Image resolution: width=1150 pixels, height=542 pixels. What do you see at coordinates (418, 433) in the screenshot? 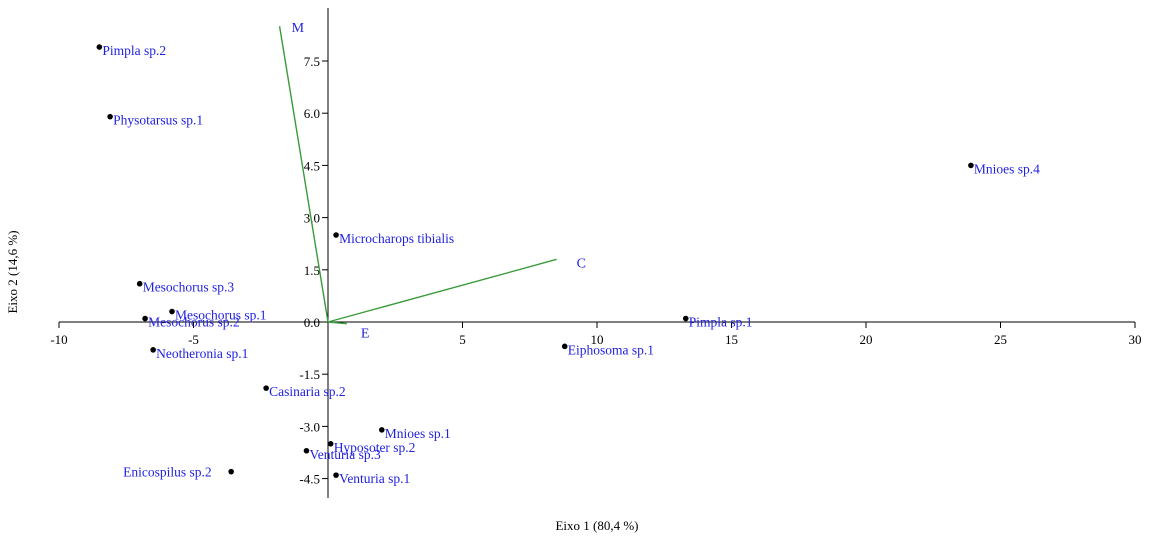
I see `point-label-mnioes-sp-1: Mnioes sp.1` at bounding box center [418, 433].